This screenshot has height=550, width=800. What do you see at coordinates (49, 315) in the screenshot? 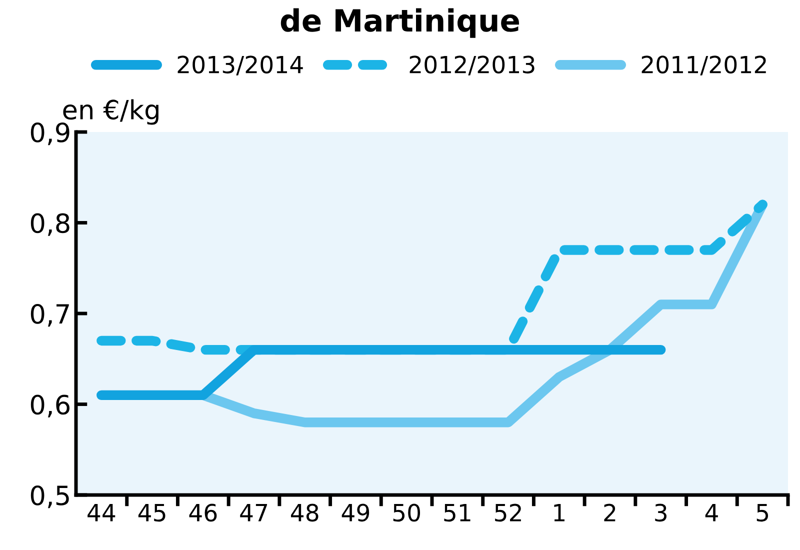
I see `y-tick-label: 0,7` at bounding box center [49, 315].